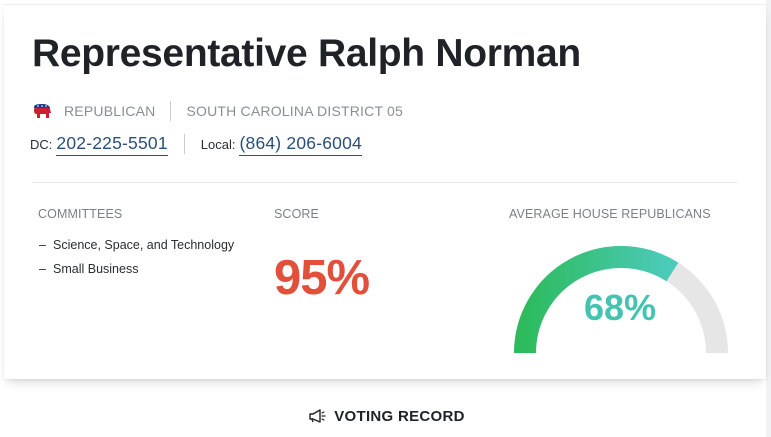 This screenshot has height=437, width=771. I want to click on scrollbar-track, so click(768, 218).